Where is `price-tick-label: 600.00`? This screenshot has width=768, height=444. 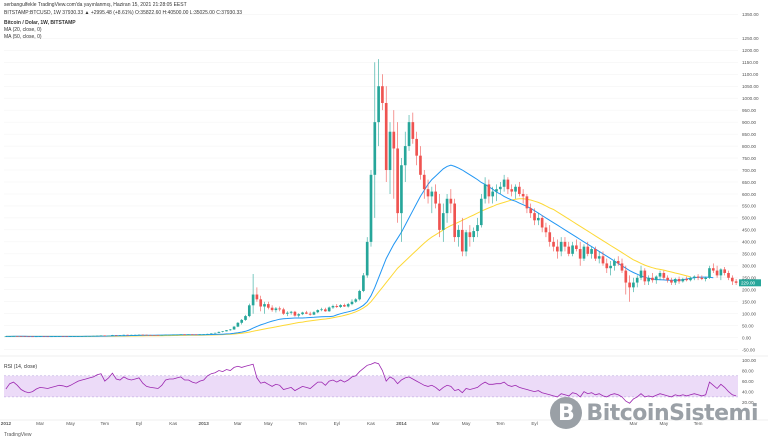
price-tick-label: 600.00 is located at coordinates (749, 194).